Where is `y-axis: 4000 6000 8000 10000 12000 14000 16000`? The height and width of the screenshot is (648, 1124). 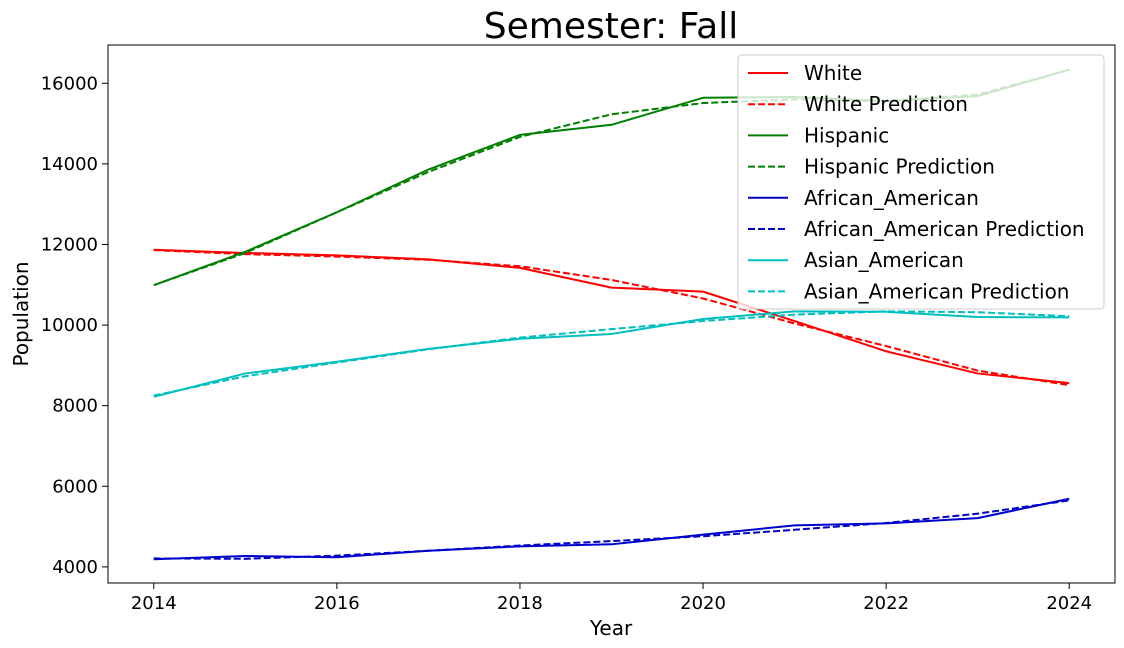
y-axis: 4000 6000 8000 10000 12000 14000 16000 is located at coordinates (74, 325).